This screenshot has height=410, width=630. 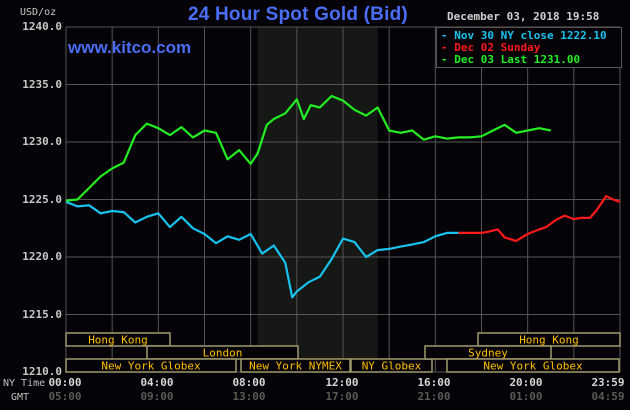 I want to click on x-tick-gmt: 01:00, so click(x=526, y=396).